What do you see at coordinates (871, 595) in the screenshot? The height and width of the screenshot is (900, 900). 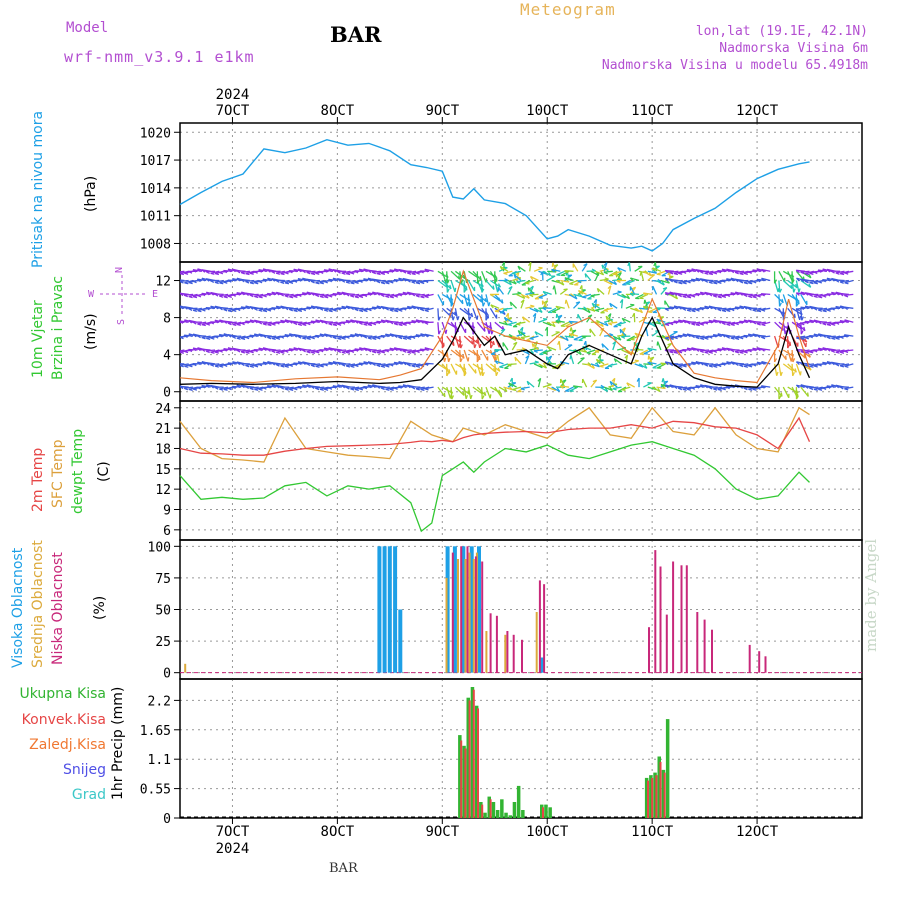 I see `watermark: made by Angel` at bounding box center [871, 595].